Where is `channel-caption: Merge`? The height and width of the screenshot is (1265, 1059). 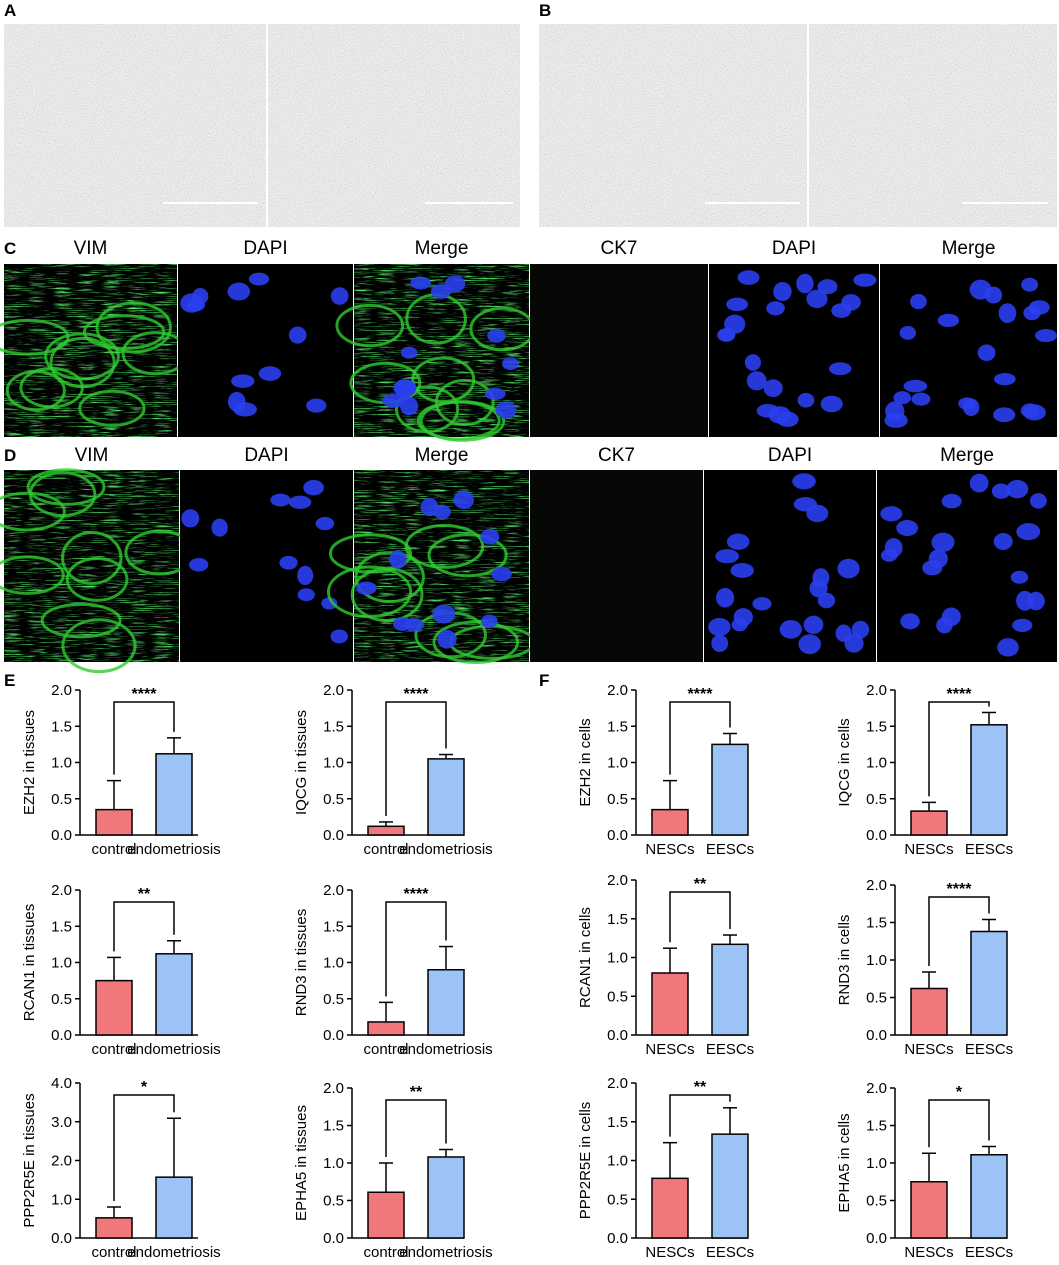 channel-caption: Merge is located at coordinates (442, 455).